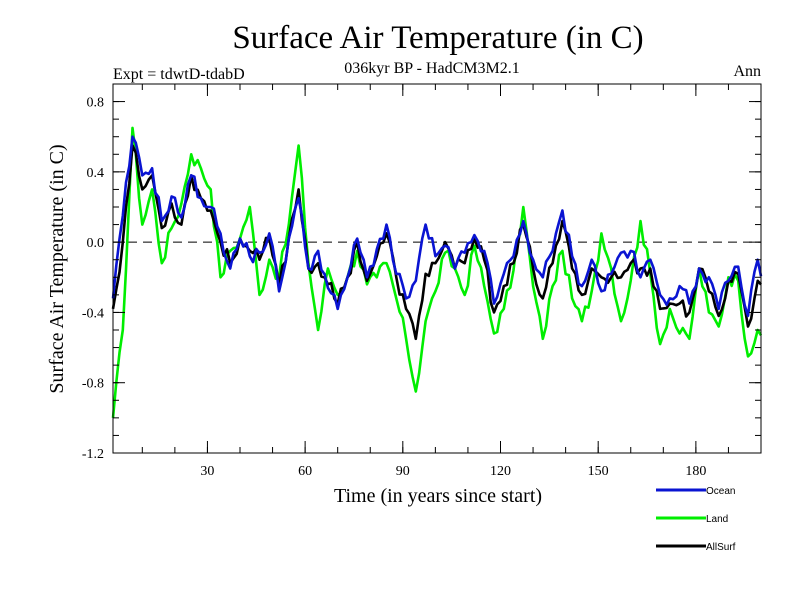 The width and height of the screenshot is (800, 600). Describe the element at coordinates (720, 491) in the screenshot. I see `legend-label-ocean: Ocean` at that location.